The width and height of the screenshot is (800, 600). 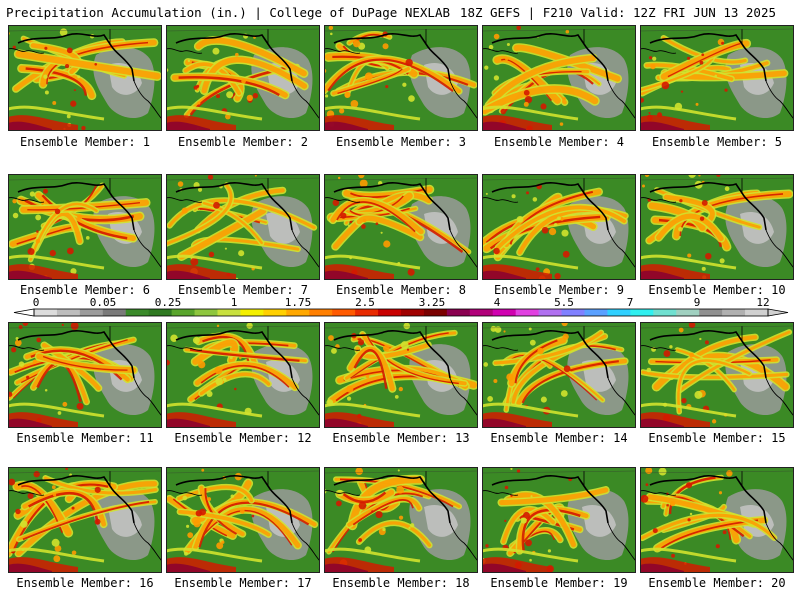 I want to click on colorbar-tick-label: 1, so click(x=234, y=302).